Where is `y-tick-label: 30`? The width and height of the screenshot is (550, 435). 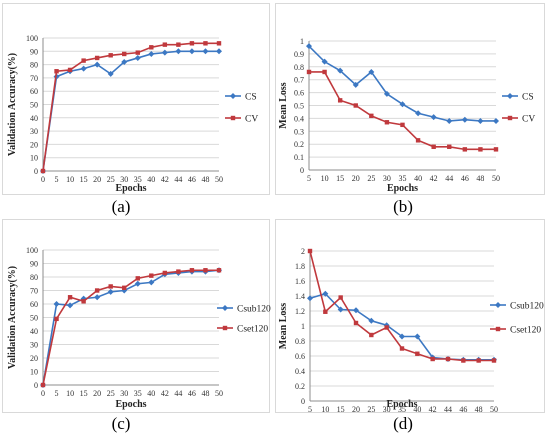 y-tick-label: 30 is located at coordinates (34, 345).